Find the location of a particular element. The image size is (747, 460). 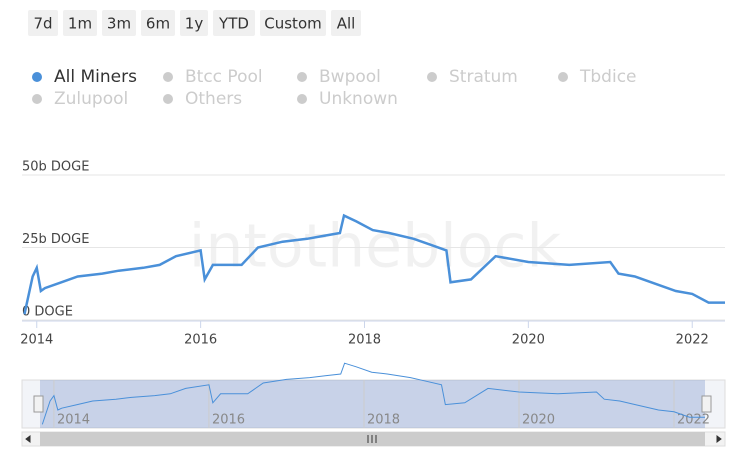

navigator-line is located at coordinates (373, 393).